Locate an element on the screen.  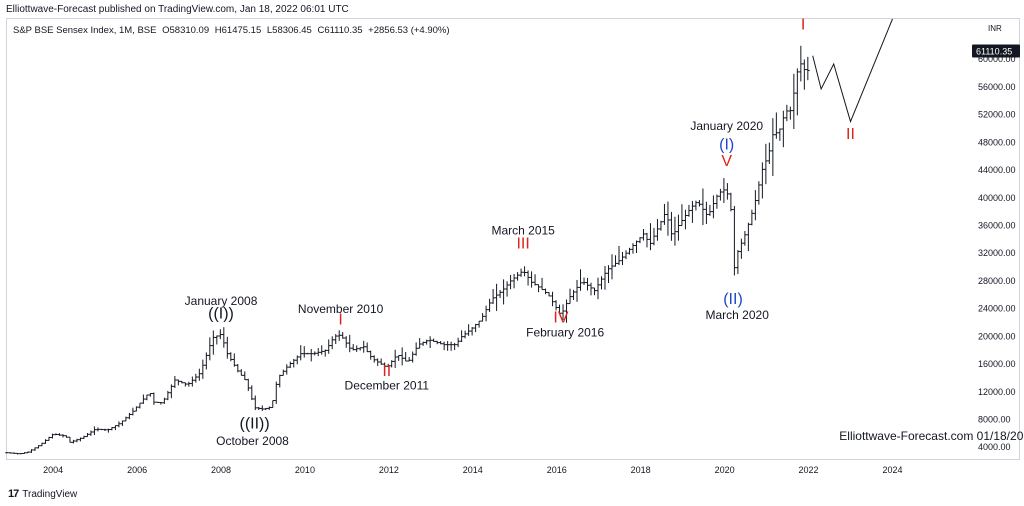
y-tick-label: 40000.00 is located at coordinates (997, 198).